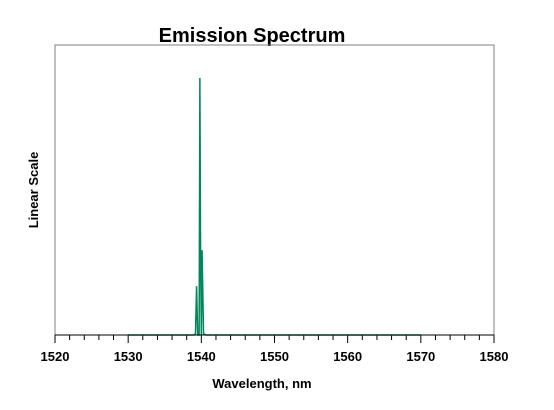  Describe the element at coordinates (33, 190) in the screenshot. I see `y-axis-label: Linear Scale` at that location.